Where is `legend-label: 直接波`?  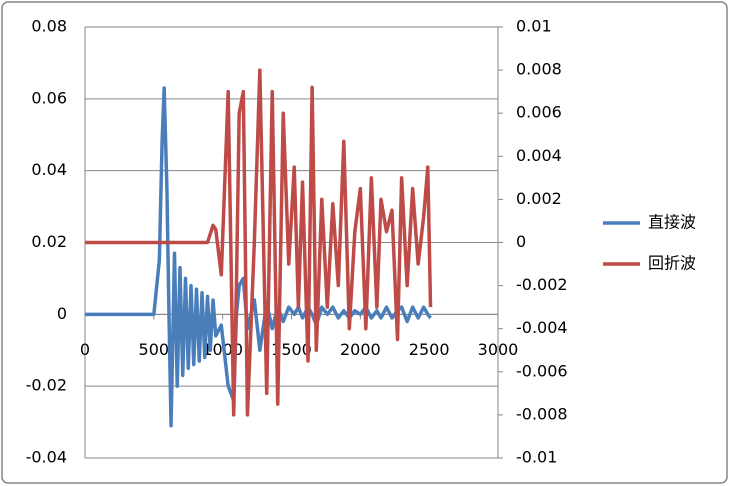
legend-label: 直接波 is located at coordinates (672, 222).